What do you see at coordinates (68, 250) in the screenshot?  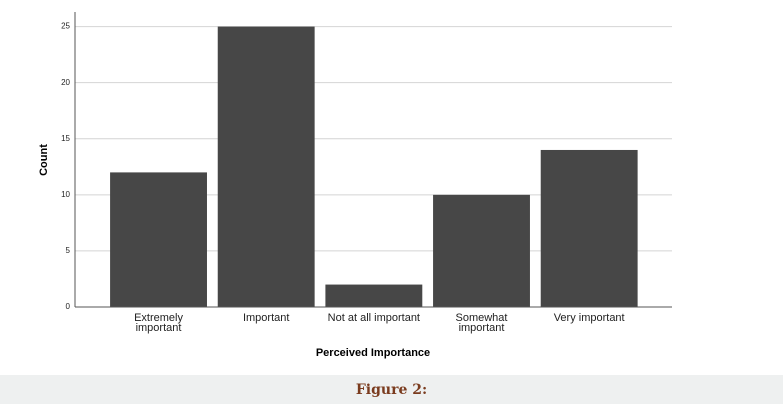 I see `y-tick-label: 5` at bounding box center [68, 250].